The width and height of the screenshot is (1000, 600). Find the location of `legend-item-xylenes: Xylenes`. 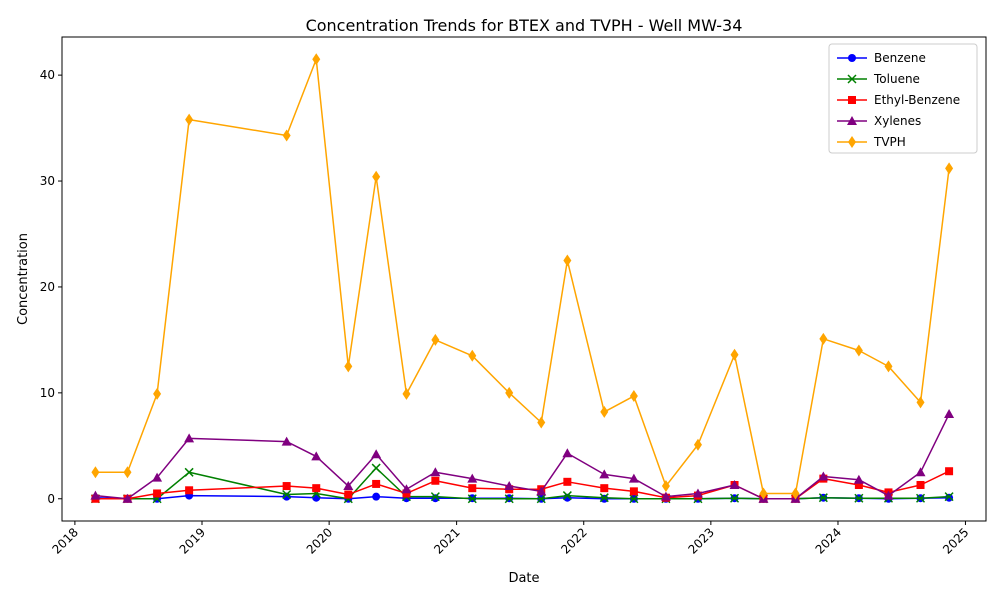

legend-item-xylenes: Xylenes is located at coordinates (879, 121).